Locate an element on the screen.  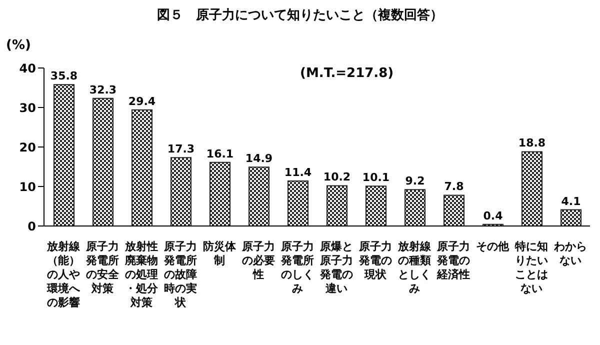
x-tick-label: 放射線の種類としくみ is located at coordinates (414, 268).